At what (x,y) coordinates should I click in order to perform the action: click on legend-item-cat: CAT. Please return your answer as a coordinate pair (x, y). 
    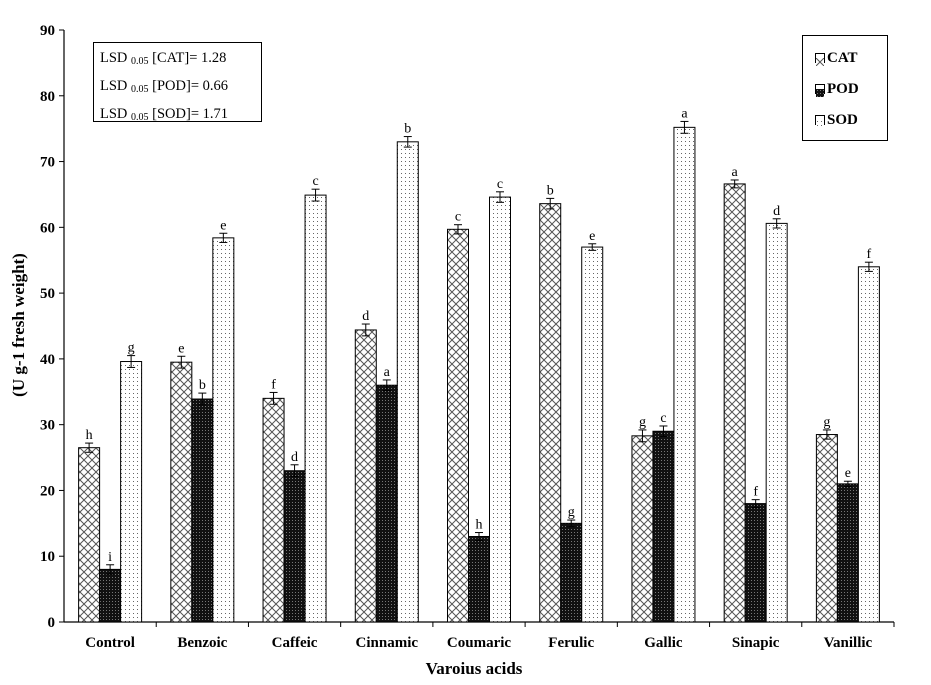
    Looking at the image, I should click on (836, 58).